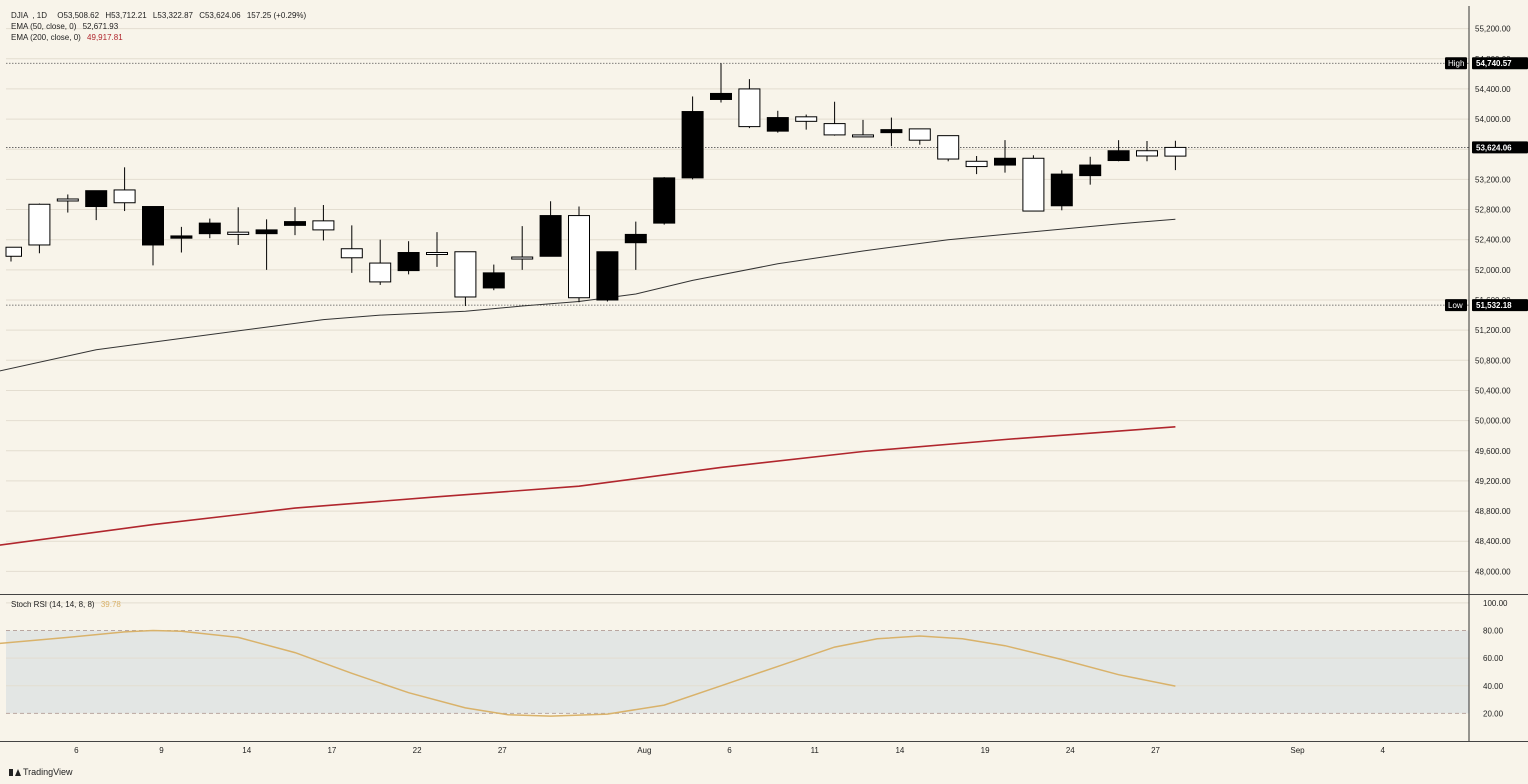 The width and height of the screenshot is (1528, 784). Describe the element at coordinates (644, 750) in the screenshot. I see `time-tick-label: Aug` at that location.